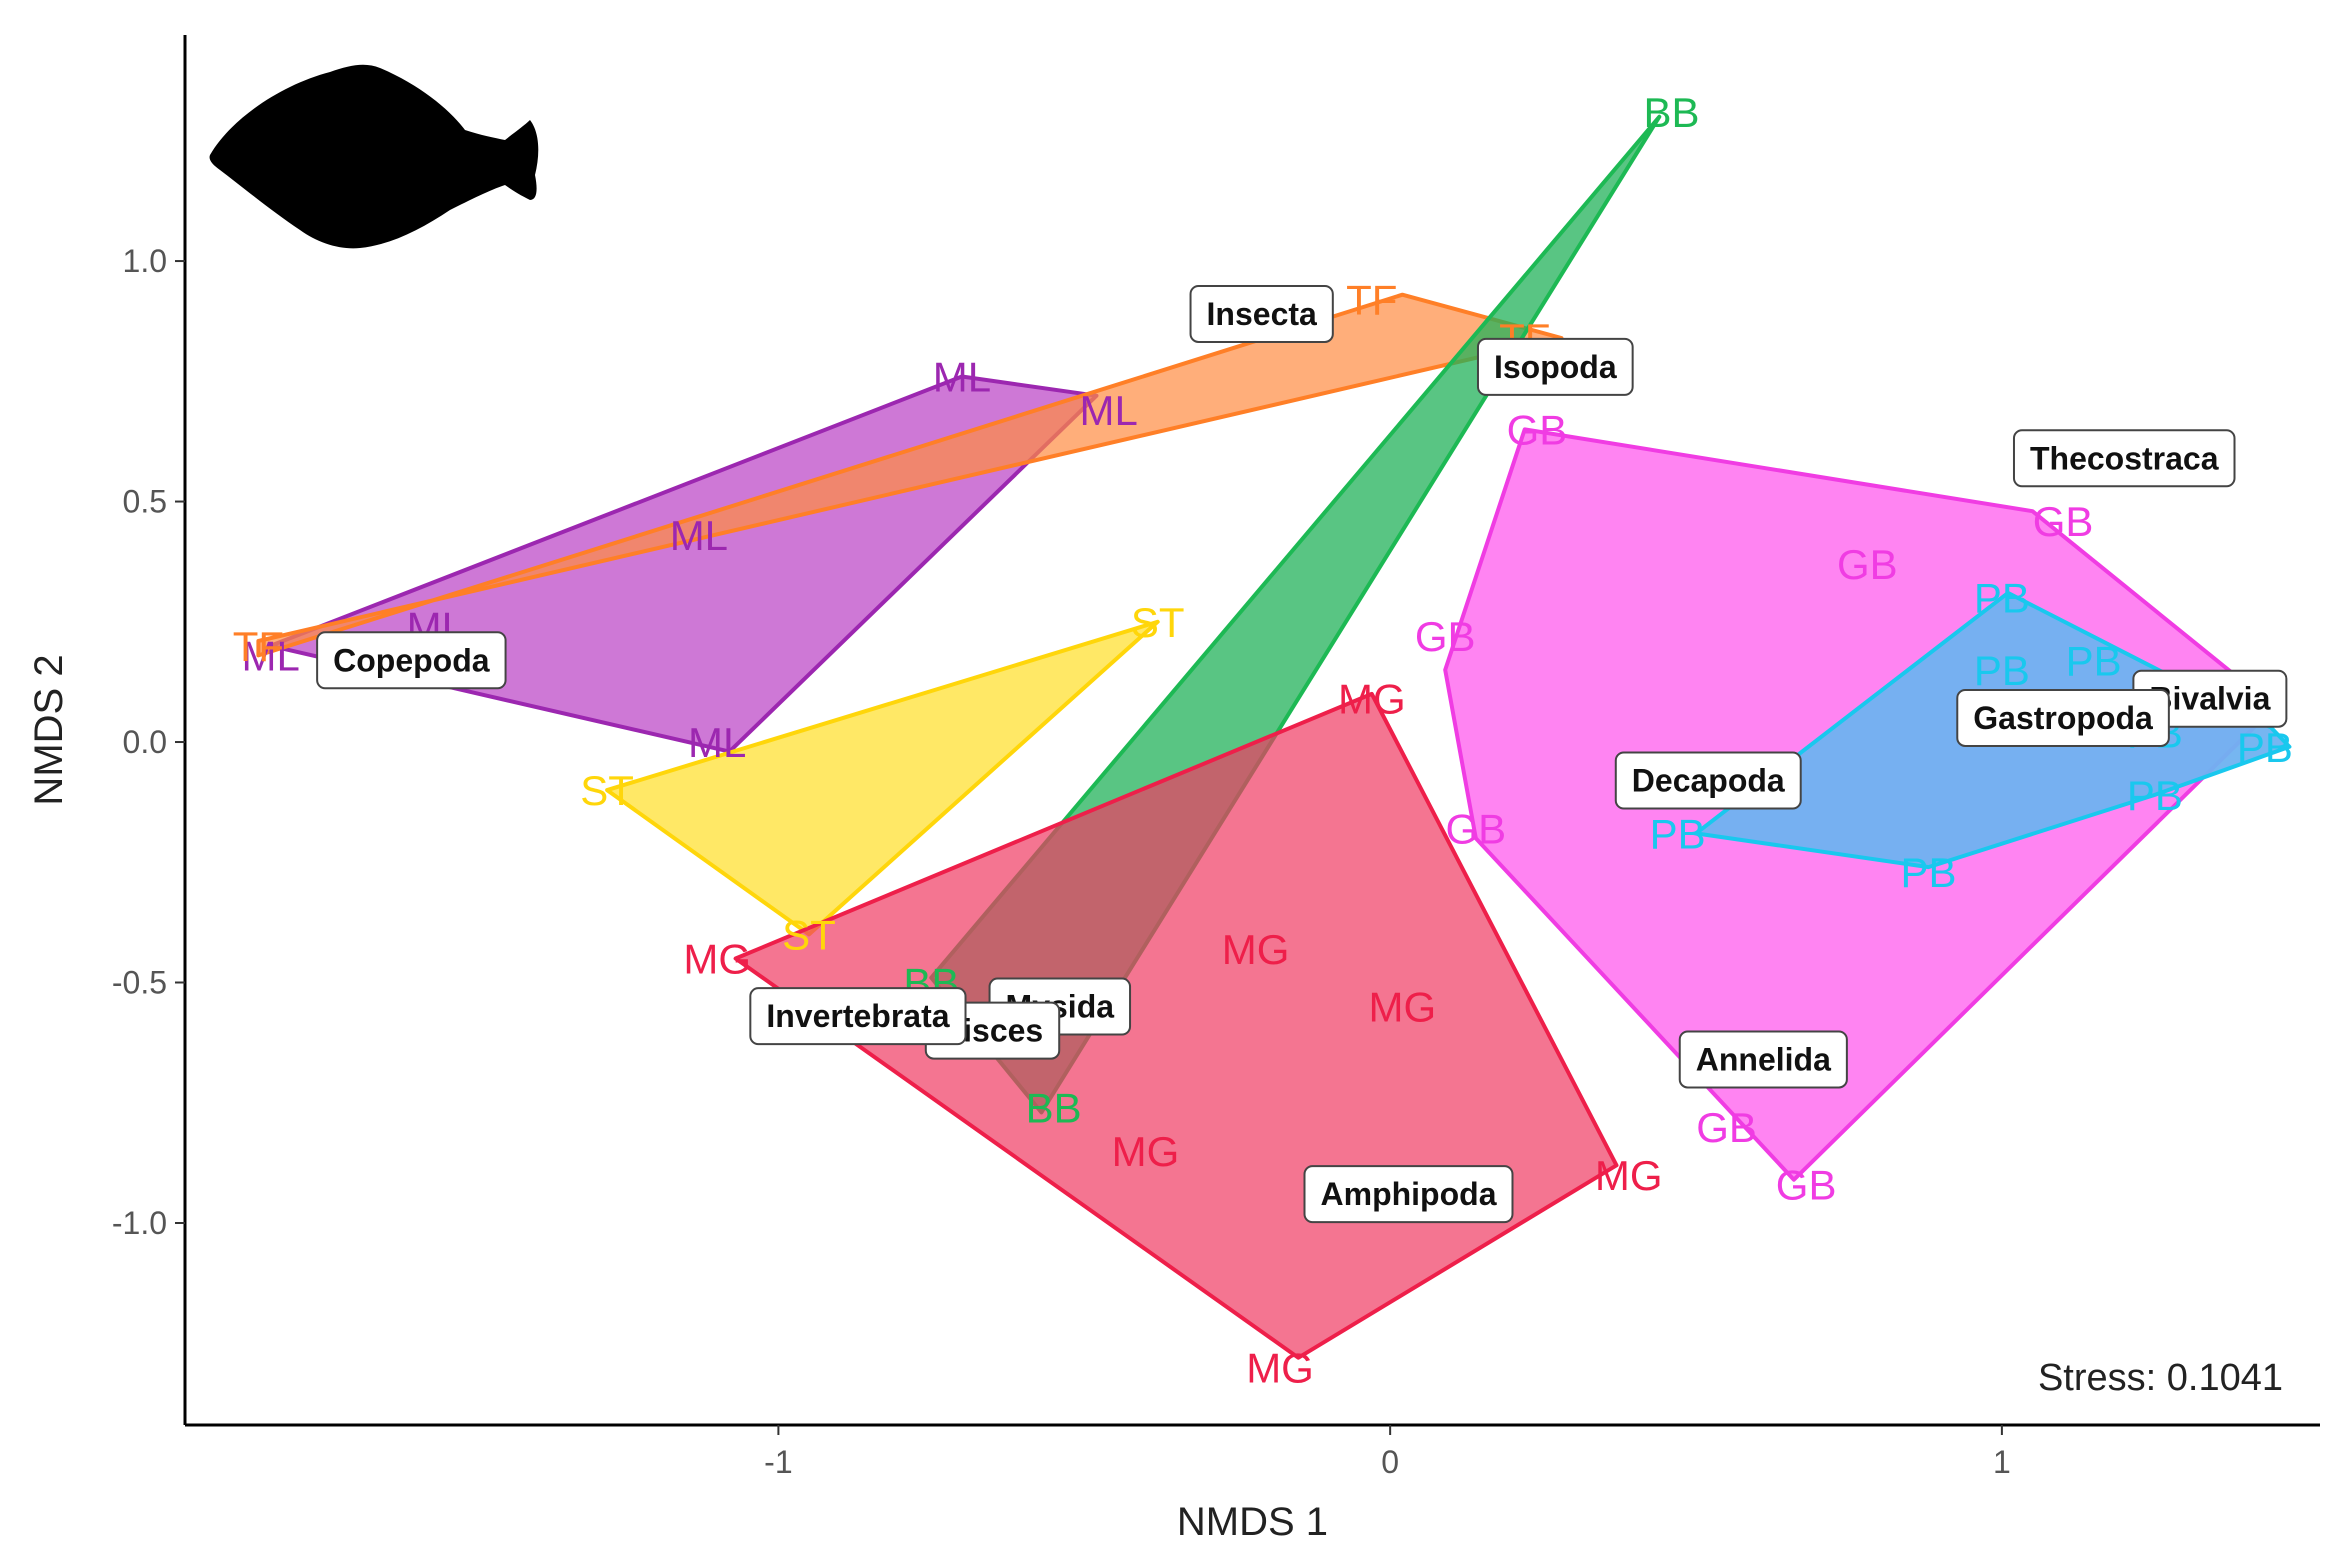  Describe the element at coordinates (145, 742) in the screenshot. I see `y-tick-label: 0.0` at that location.